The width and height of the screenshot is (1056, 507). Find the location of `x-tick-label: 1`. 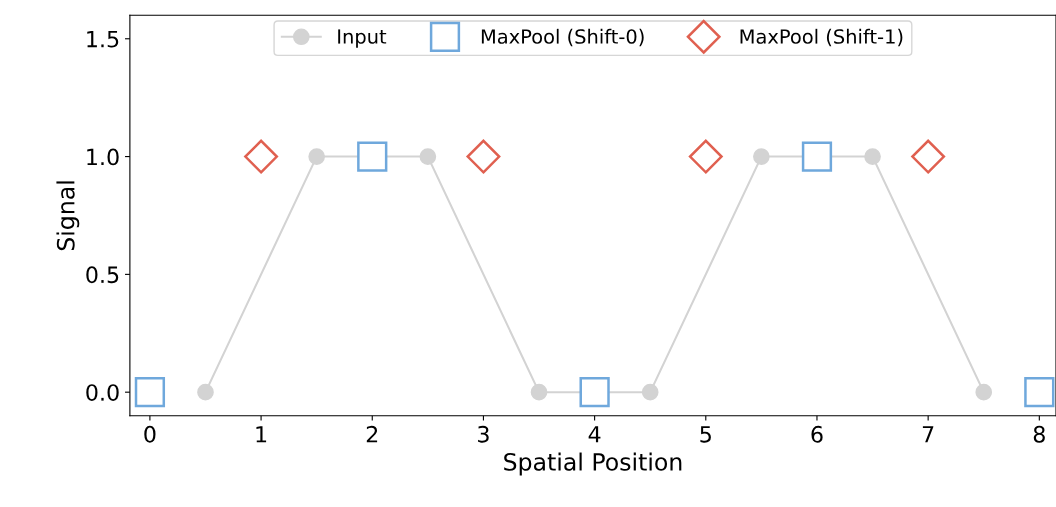

x-tick-label: 1 is located at coordinates (261, 434).